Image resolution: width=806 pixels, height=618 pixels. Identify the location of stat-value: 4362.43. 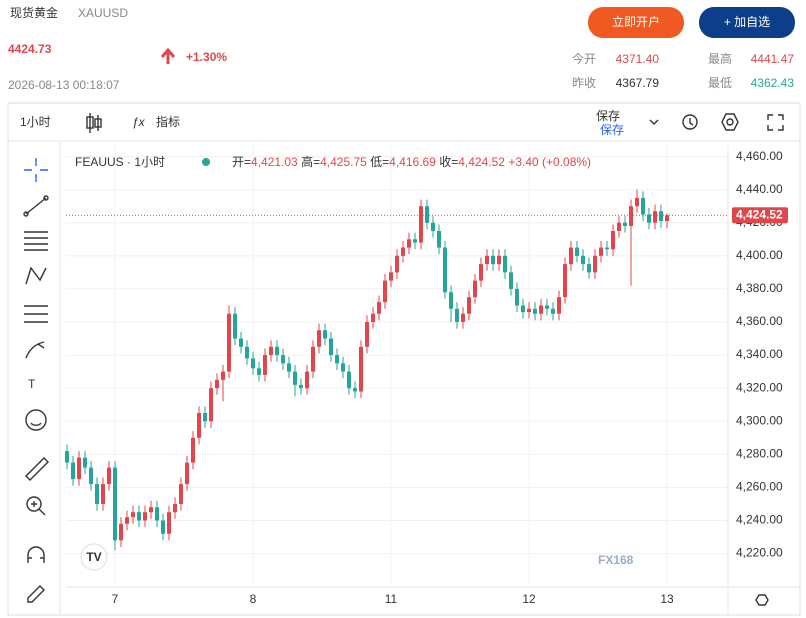
(773, 83).